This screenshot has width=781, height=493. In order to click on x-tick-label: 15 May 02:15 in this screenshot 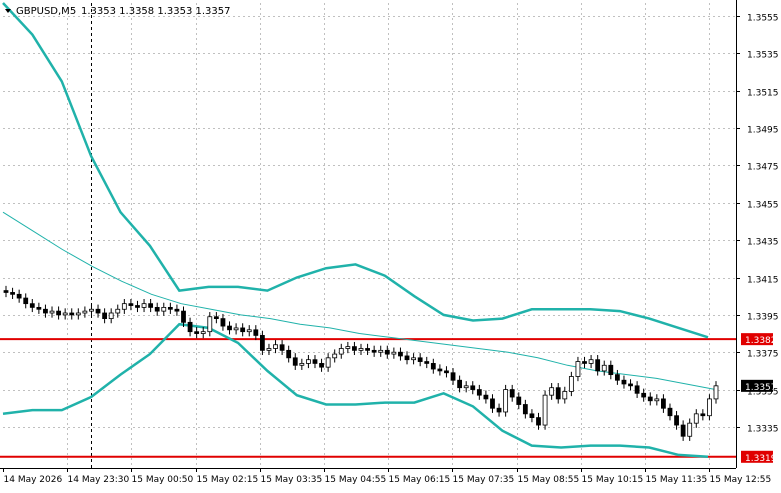, I will do `click(228, 480)`.